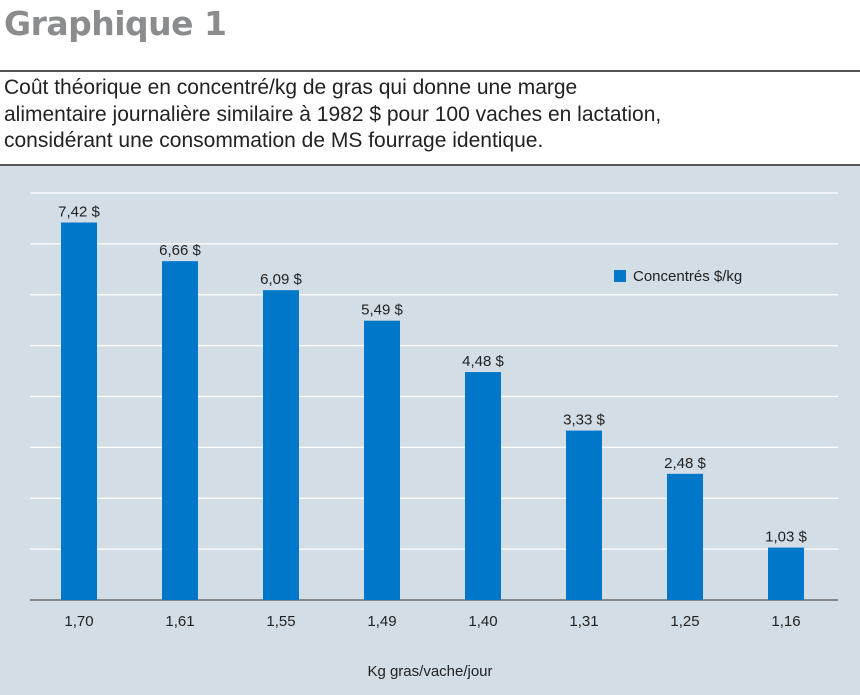 The height and width of the screenshot is (695, 860). What do you see at coordinates (381, 621) in the screenshot?
I see `x-tick-label-4: 1,49` at bounding box center [381, 621].